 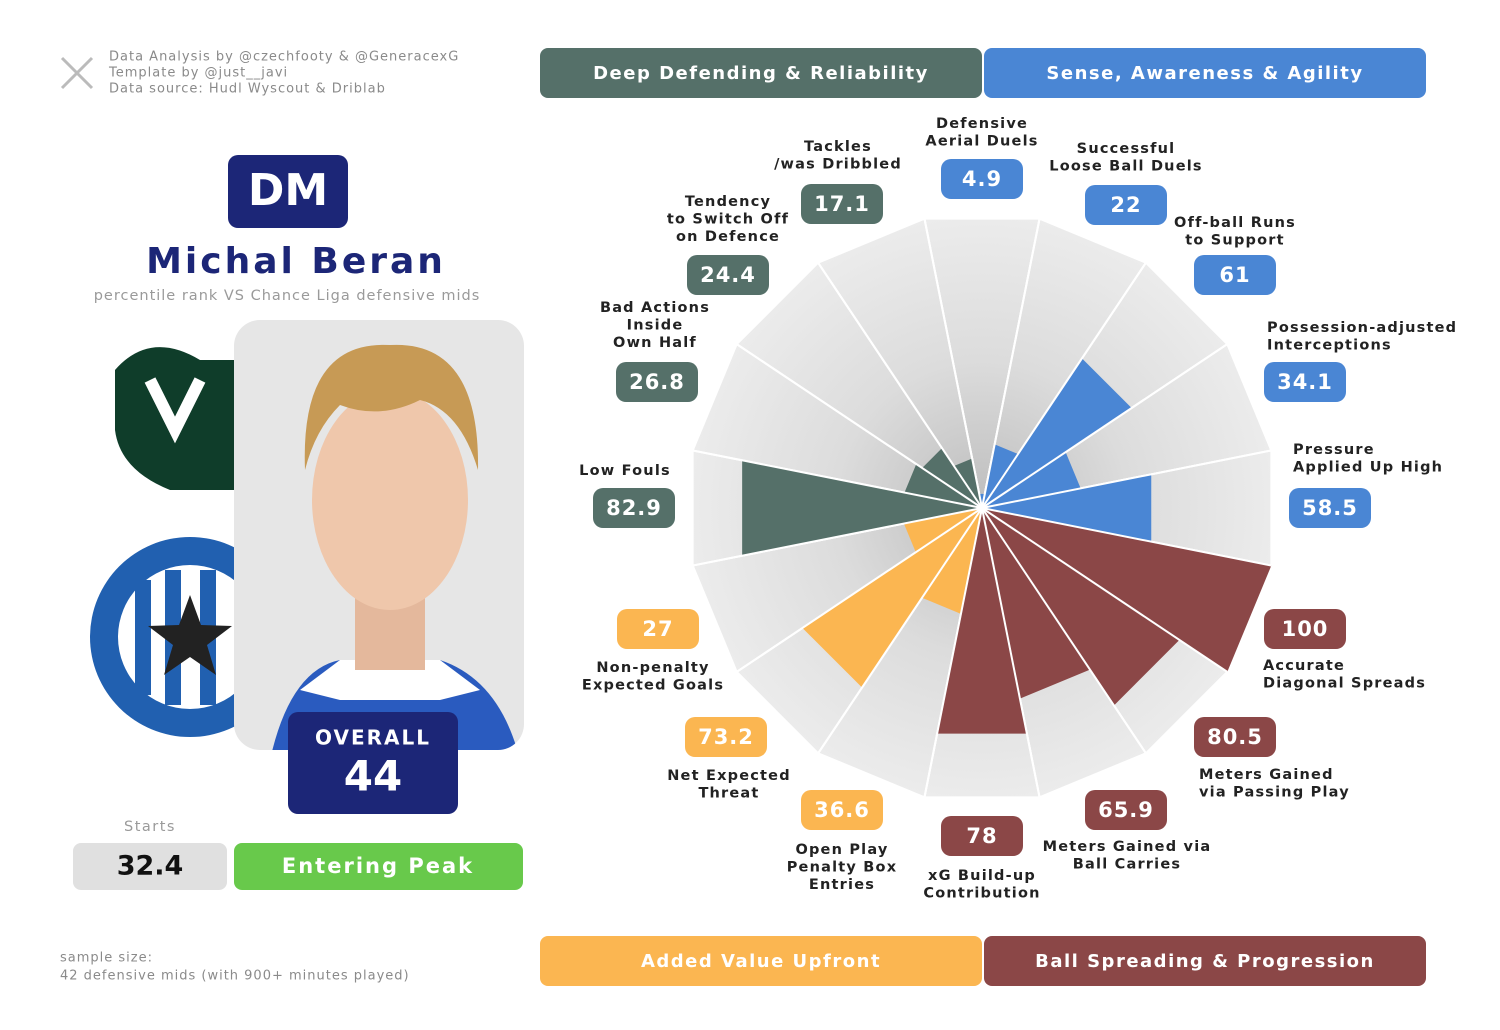 I want to click on value-label: 17.1, so click(x=842, y=204).